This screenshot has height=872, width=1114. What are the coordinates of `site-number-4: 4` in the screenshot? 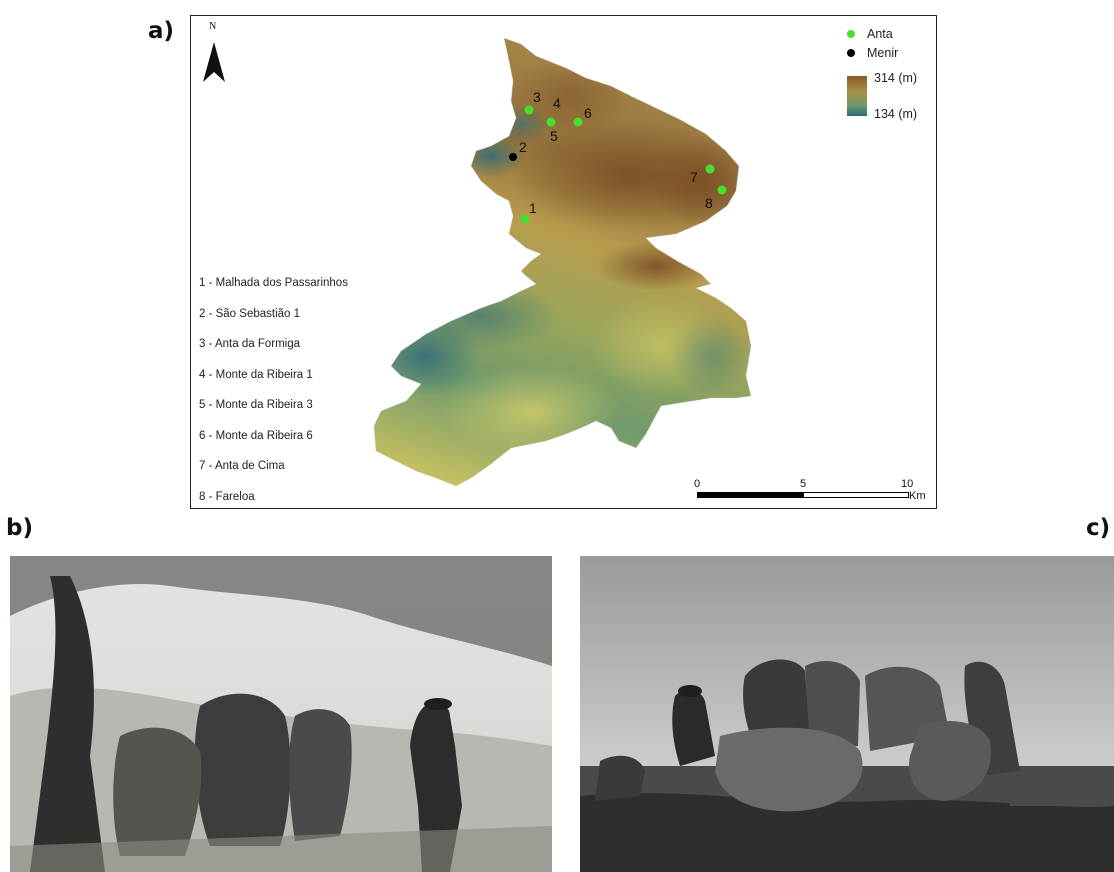 It's located at (557, 103).